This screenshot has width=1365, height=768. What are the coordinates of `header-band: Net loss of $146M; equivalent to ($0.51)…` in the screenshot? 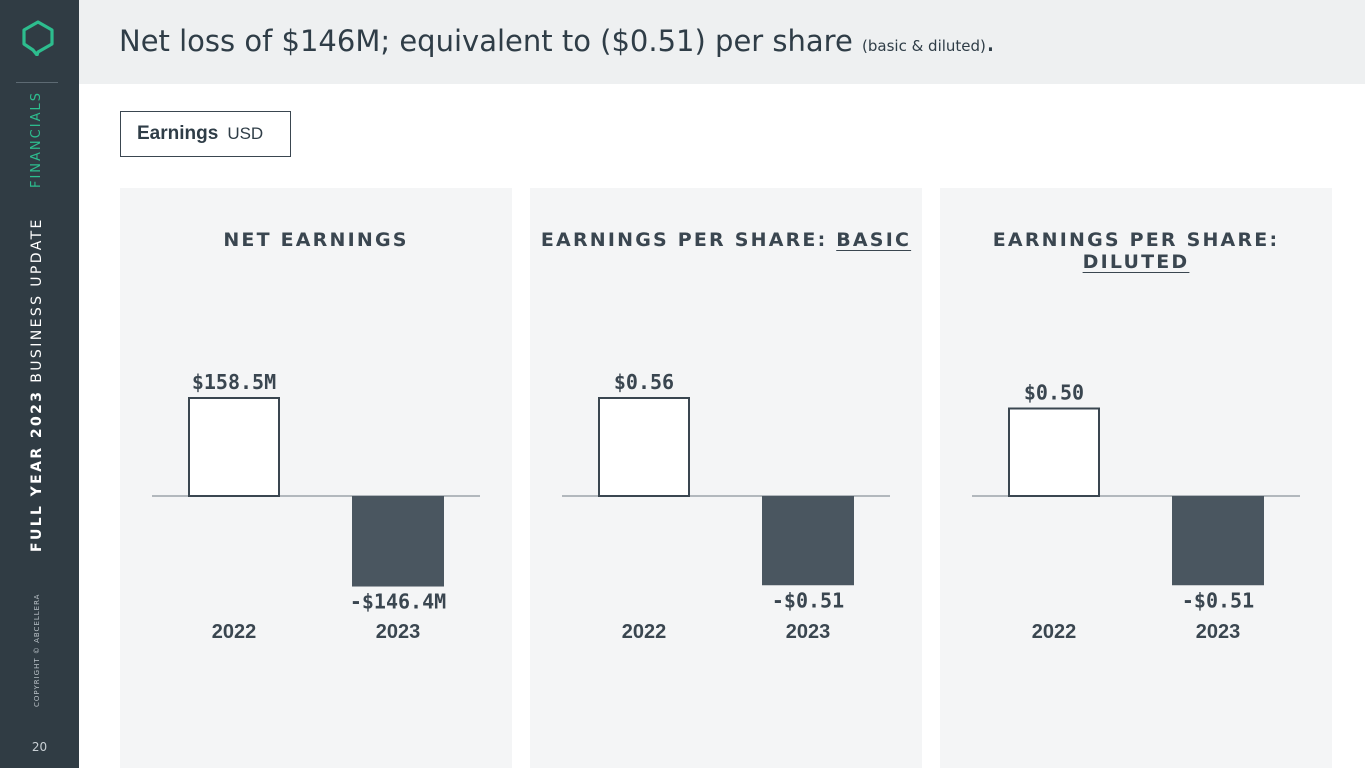 It's located at (722, 42).